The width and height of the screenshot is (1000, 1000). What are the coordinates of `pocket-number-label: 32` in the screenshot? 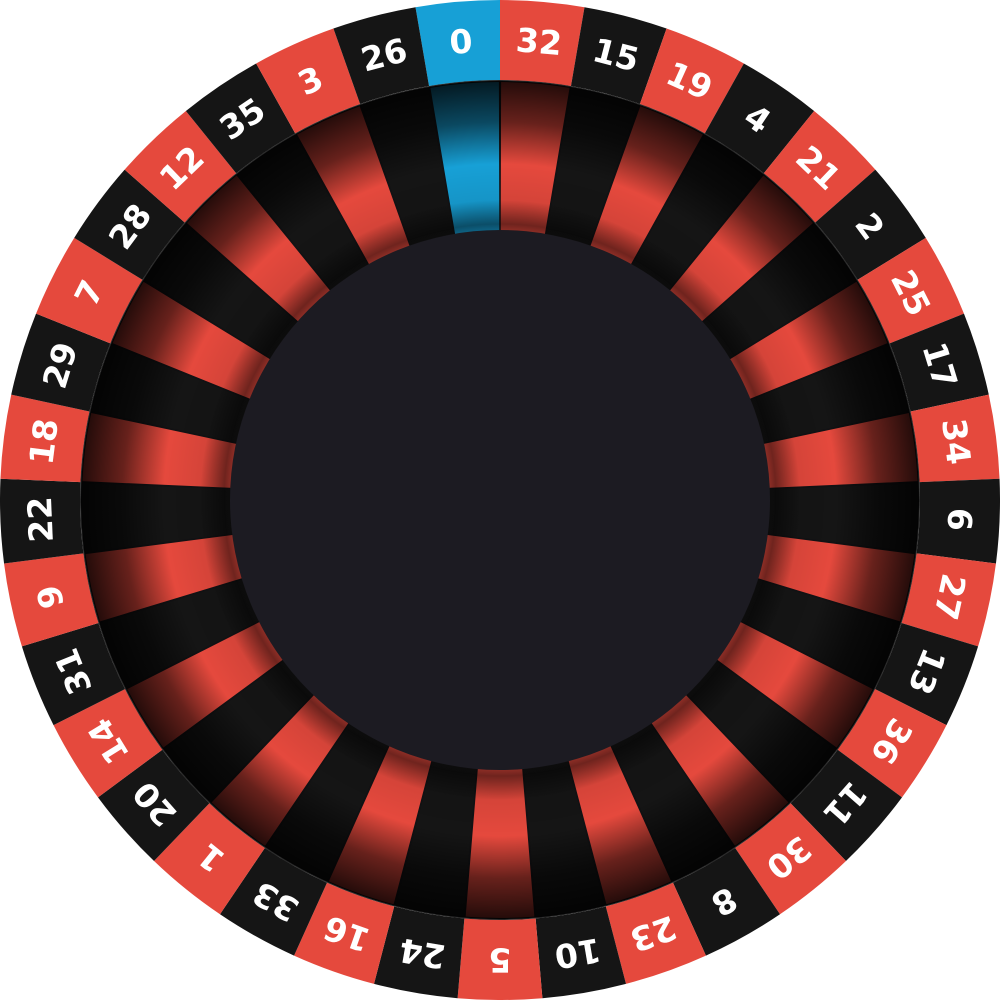 It's located at (538, 41).